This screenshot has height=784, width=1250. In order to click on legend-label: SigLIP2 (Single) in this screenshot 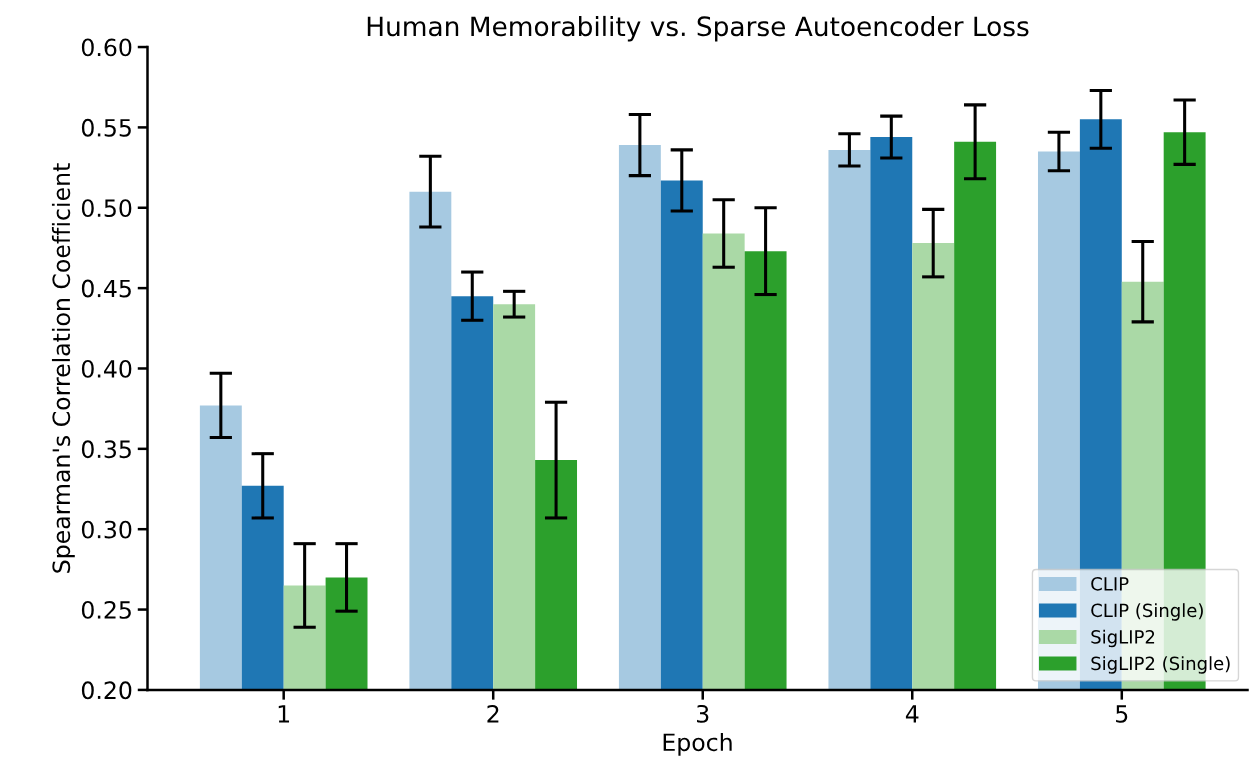, I will do `click(1160, 665)`.